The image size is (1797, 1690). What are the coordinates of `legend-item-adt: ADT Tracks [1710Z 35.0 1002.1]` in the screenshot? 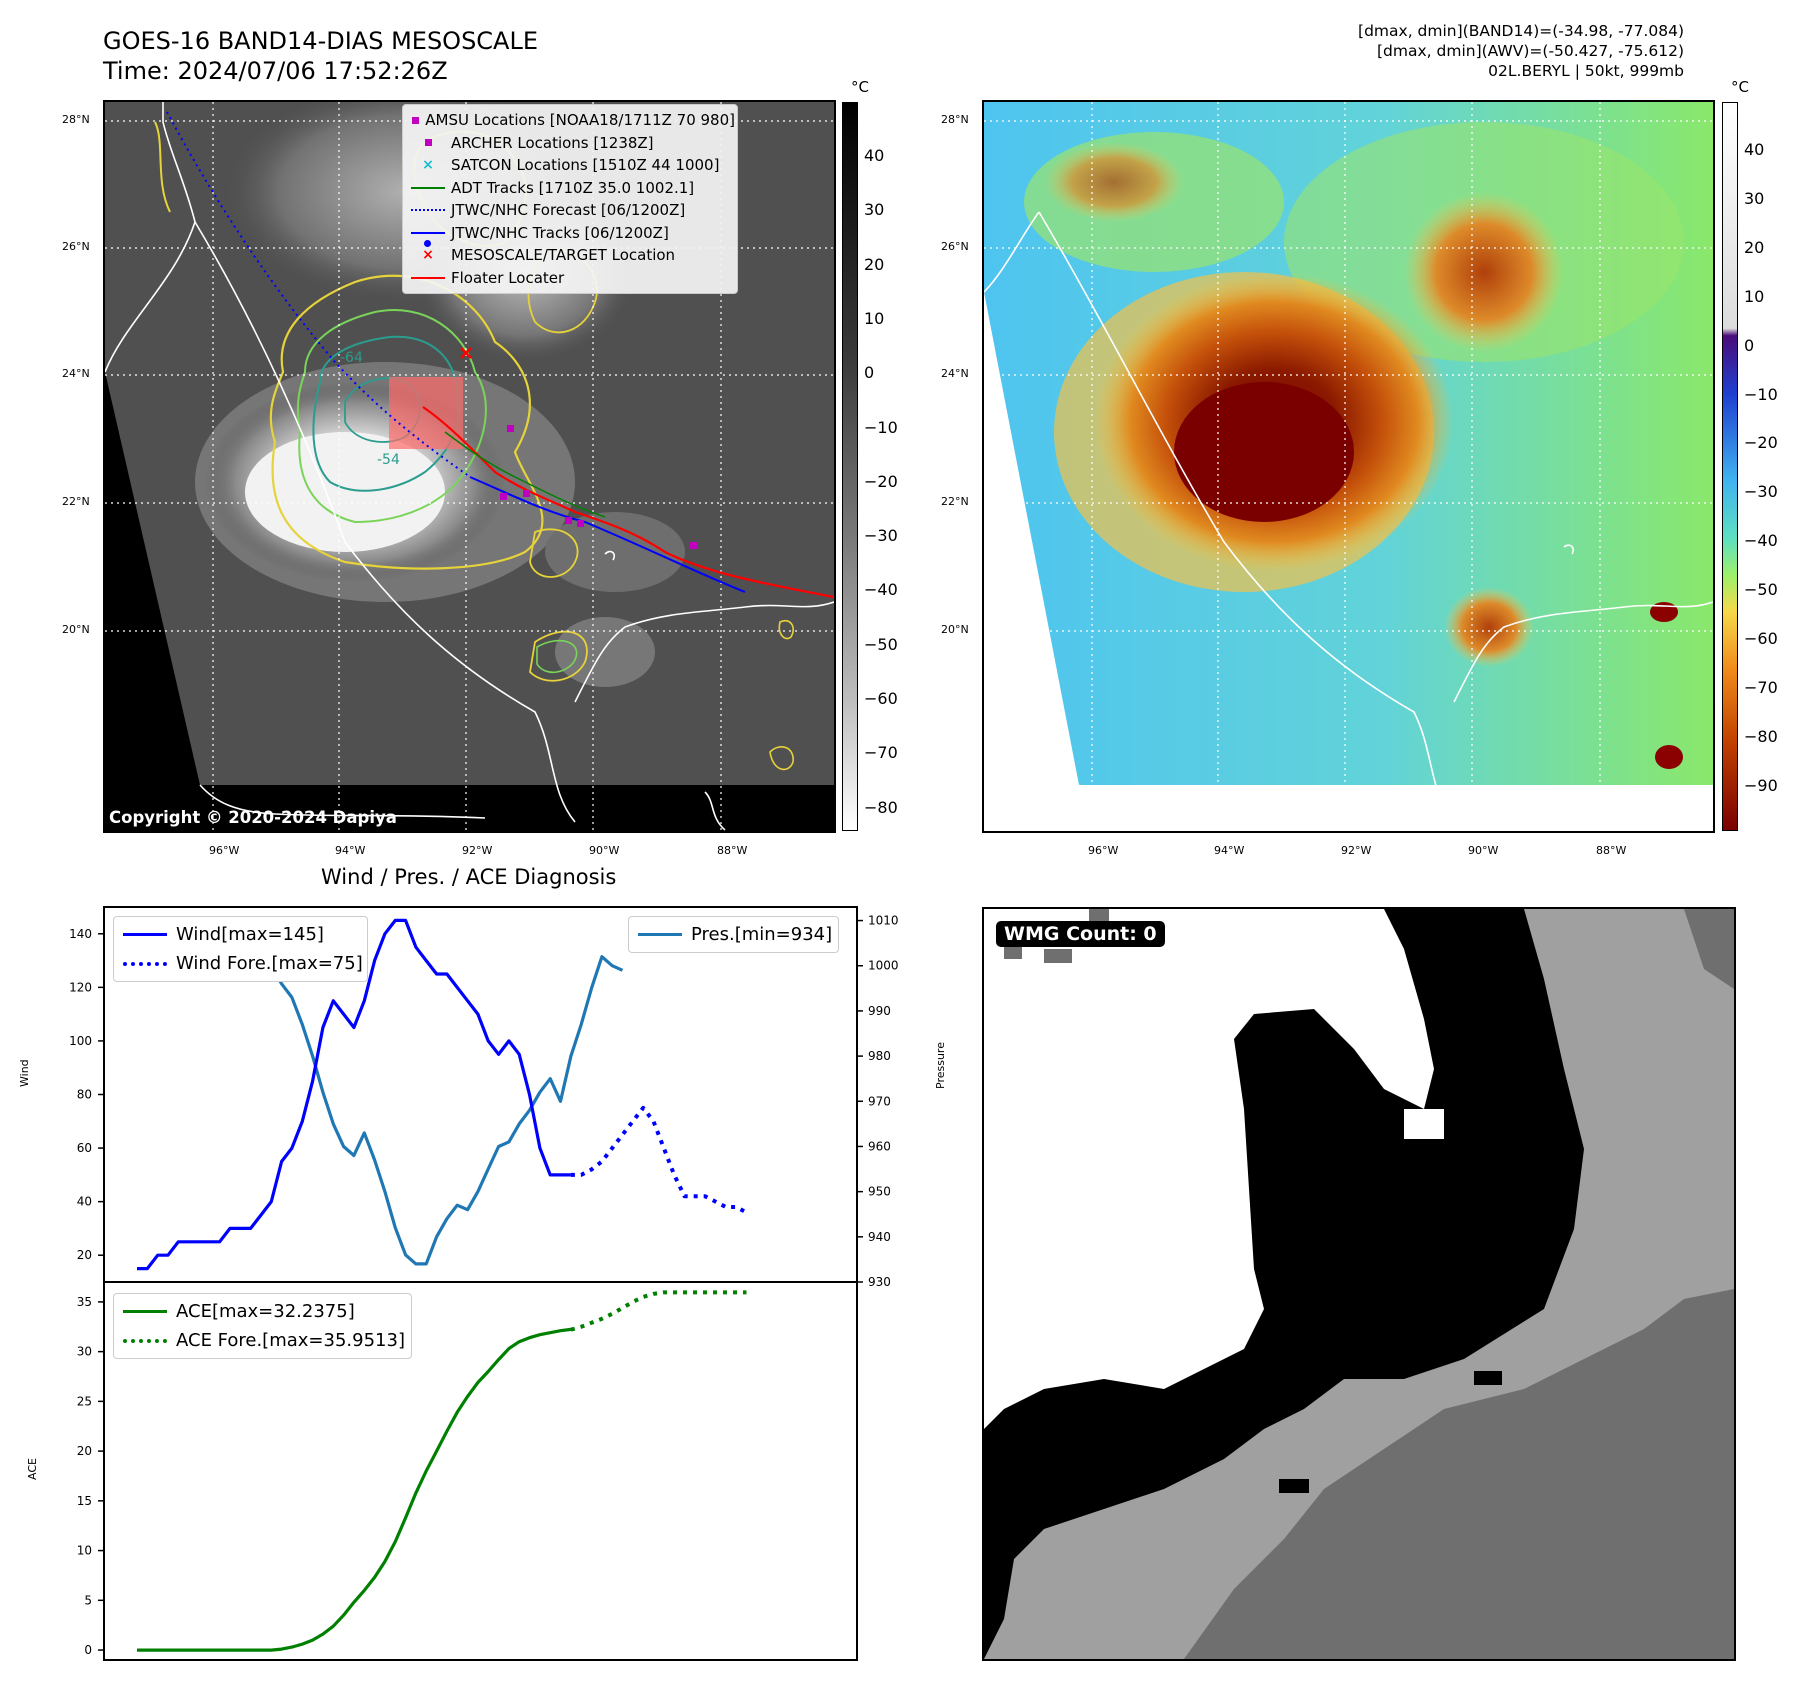 It's located at (570, 188).